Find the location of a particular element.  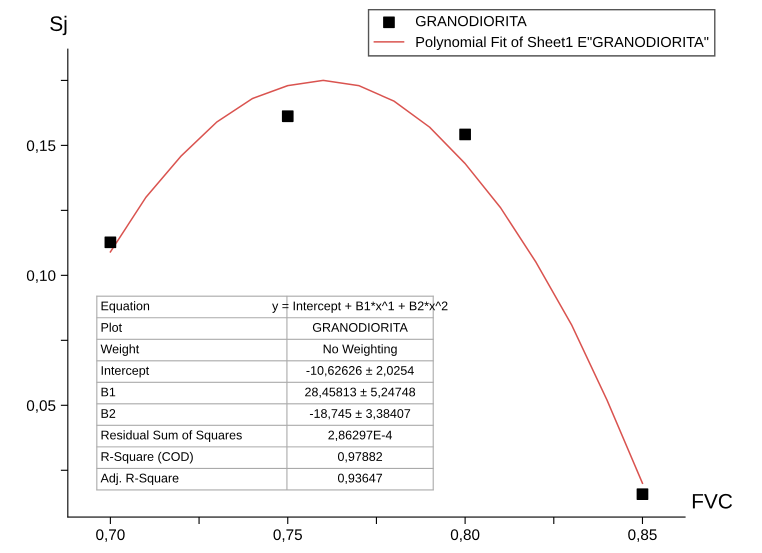

annotation: R-Square (COD) is located at coordinates (147, 458).